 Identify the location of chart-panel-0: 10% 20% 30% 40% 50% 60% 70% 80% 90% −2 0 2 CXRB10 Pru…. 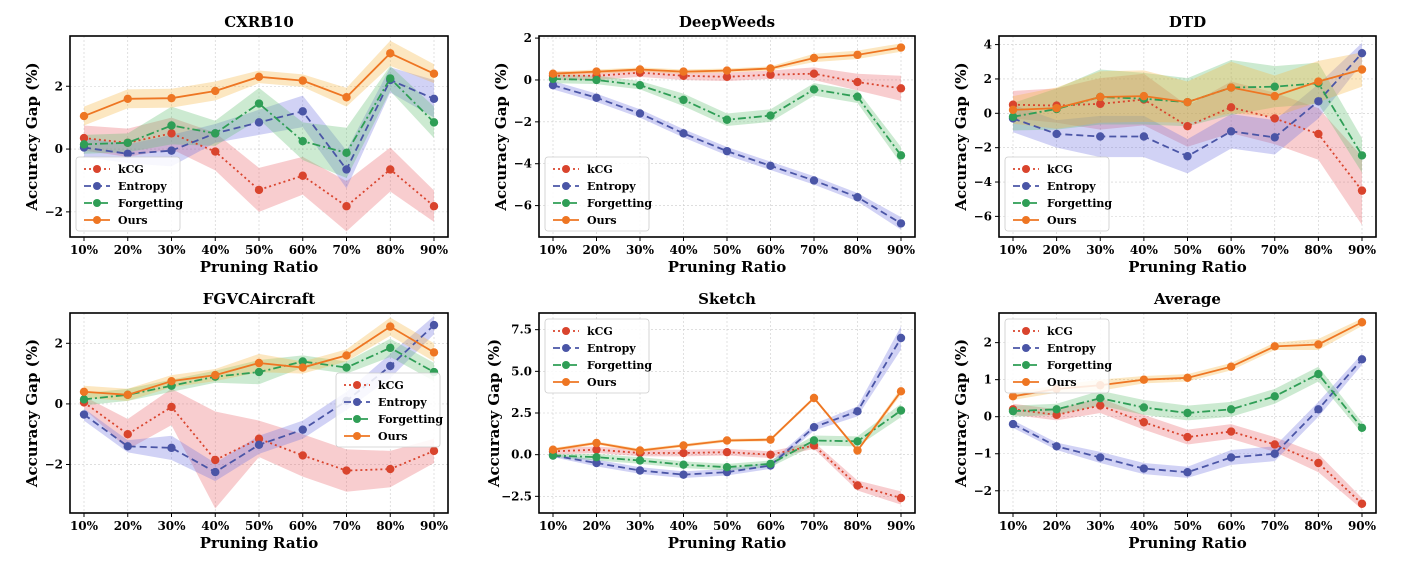
(236, 144).